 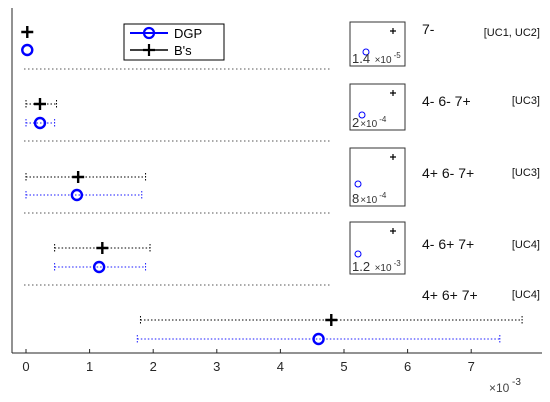 What do you see at coordinates (343, 366) in the screenshot?
I see `x-tick-label: 5` at bounding box center [343, 366].